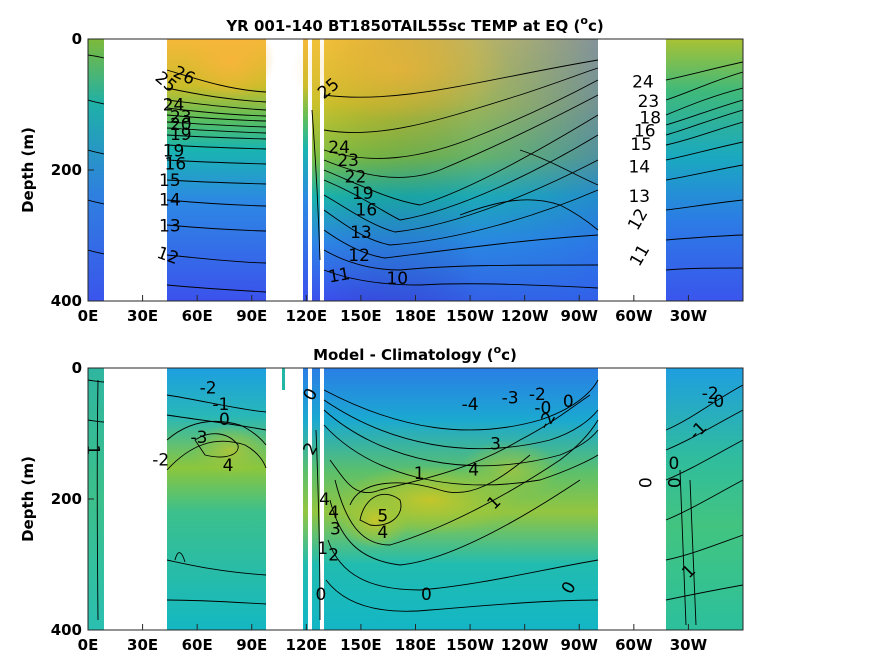 This screenshot has height=660, width=875. What do you see at coordinates (415, 353) in the screenshot?
I see `chart-title: Model - Climatology (oc)` at bounding box center [415, 353].